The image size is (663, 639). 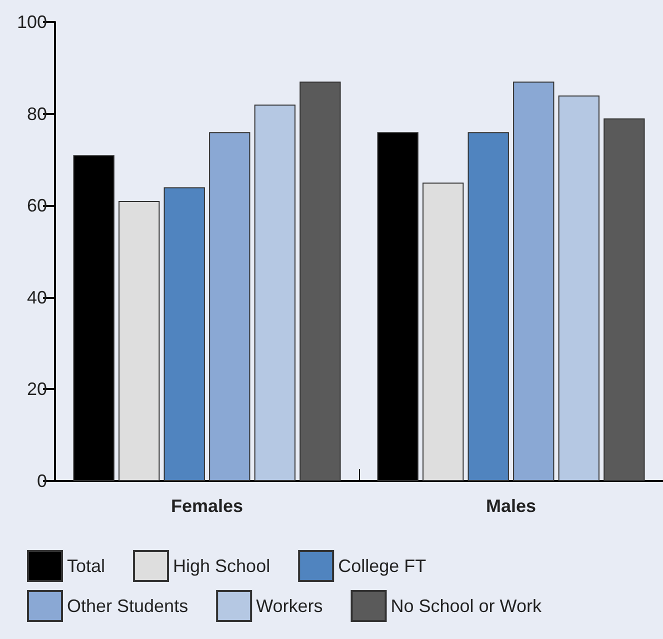 What do you see at coordinates (511, 506) in the screenshot?
I see `x-tick-label: Males` at bounding box center [511, 506].